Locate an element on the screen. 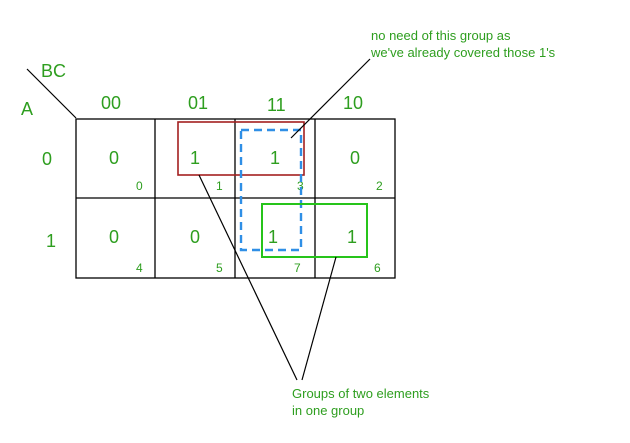 This screenshot has height=443, width=630. col-header-01: 01 is located at coordinates (198, 103).